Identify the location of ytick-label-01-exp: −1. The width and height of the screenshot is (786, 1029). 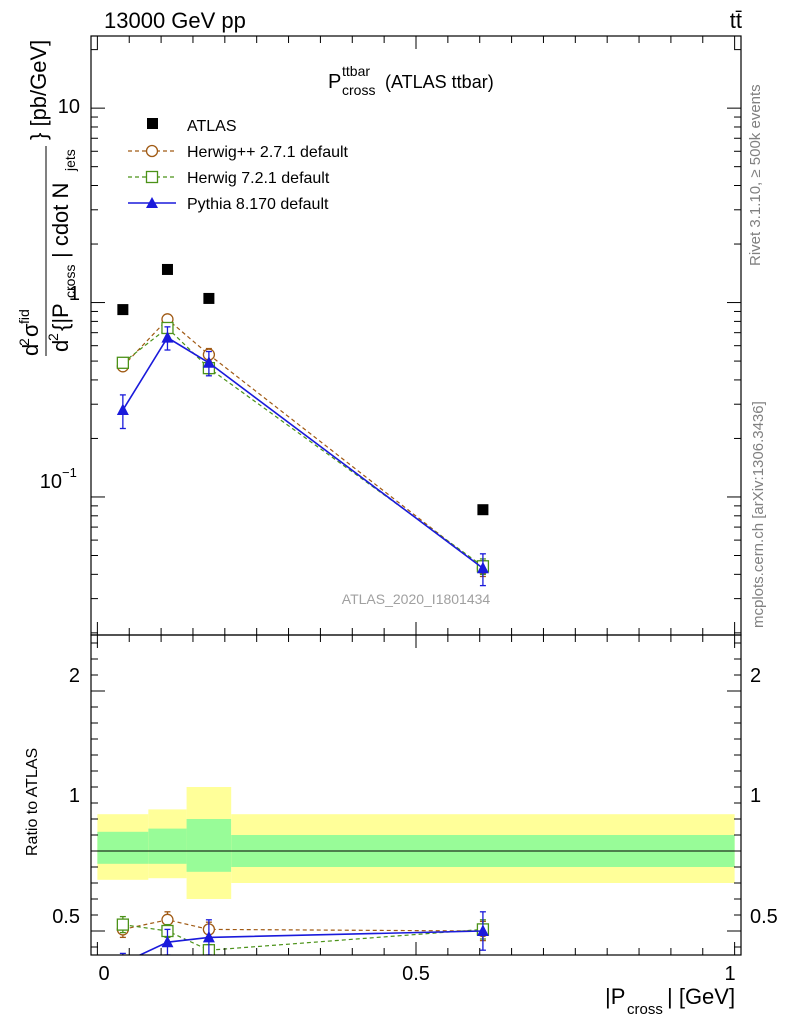
(69, 472).